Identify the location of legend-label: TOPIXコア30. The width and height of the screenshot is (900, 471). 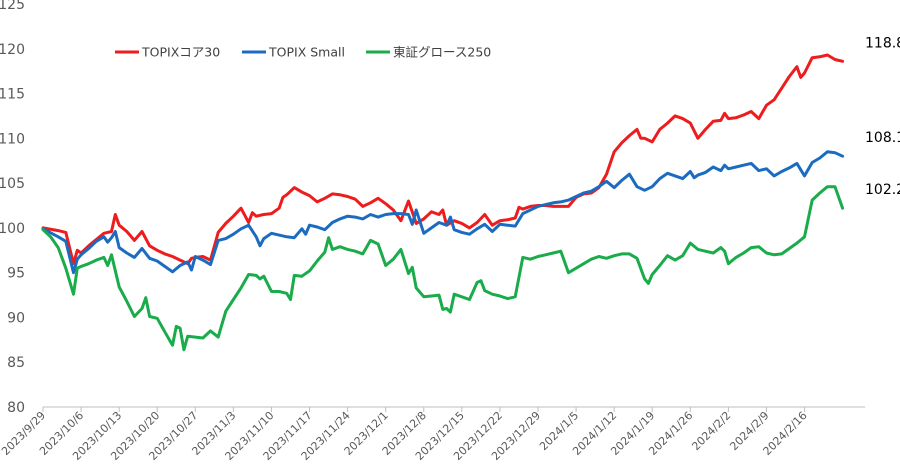
(180, 52).